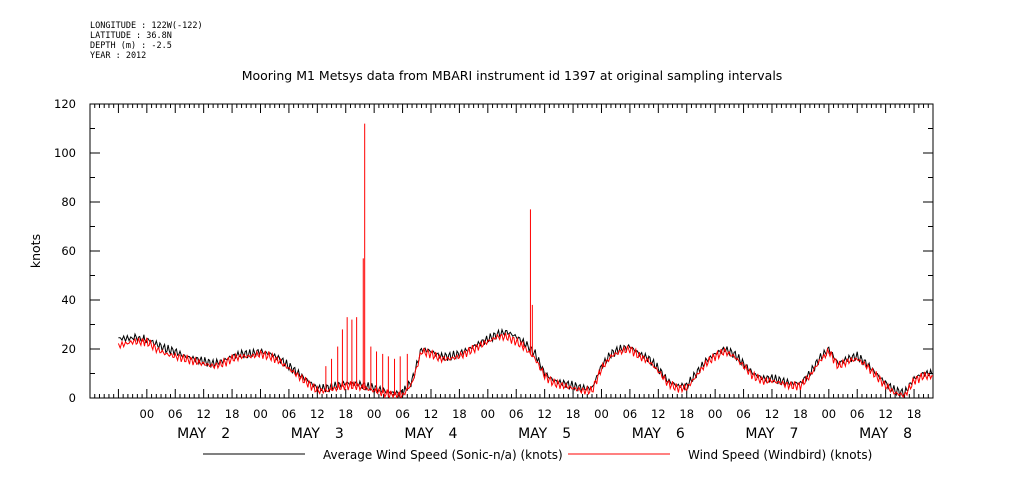  What do you see at coordinates (794, 434) in the screenshot?
I see `day-label-day: 7` at bounding box center [794, 434].